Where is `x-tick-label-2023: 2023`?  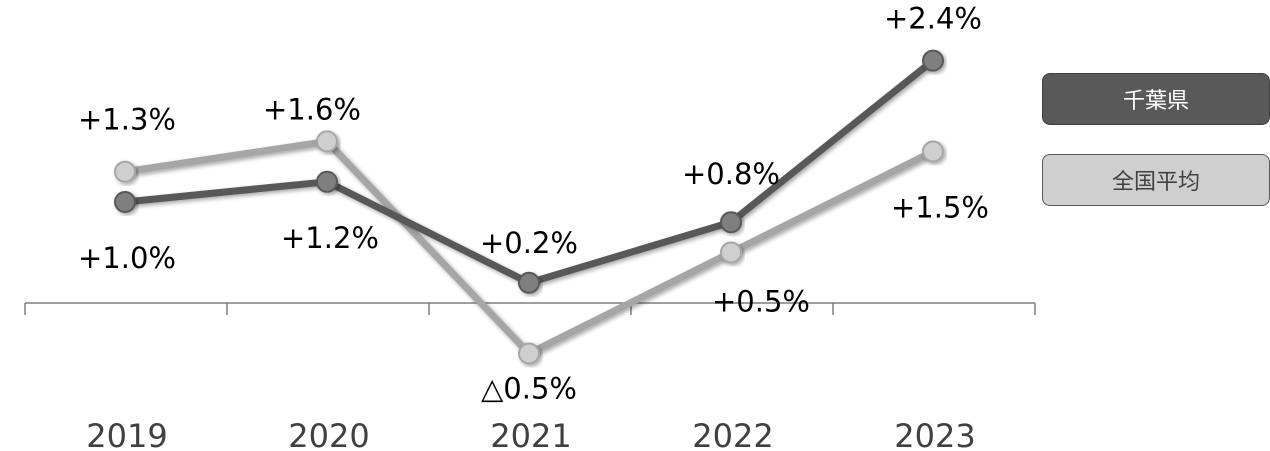 x-tick-label-2023: 2023 is located at coordinates (934, 434).